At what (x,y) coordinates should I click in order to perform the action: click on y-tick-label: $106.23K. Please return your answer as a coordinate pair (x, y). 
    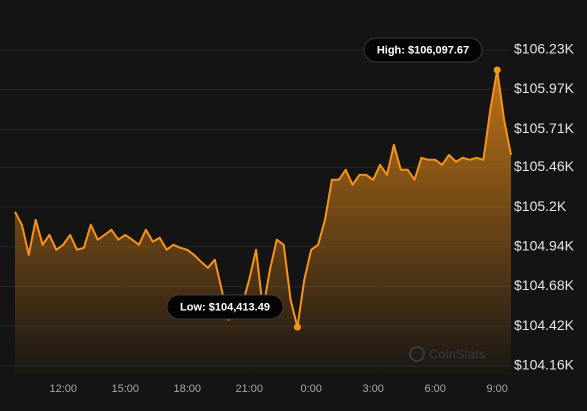
    Looking at the image, I should click on (544, 49).